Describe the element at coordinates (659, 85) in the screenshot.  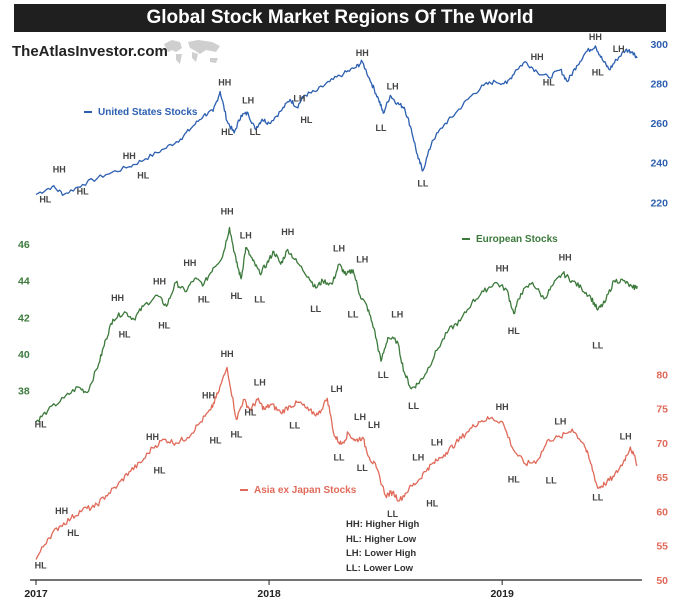
I see `y-tick-label: 280` at that location.